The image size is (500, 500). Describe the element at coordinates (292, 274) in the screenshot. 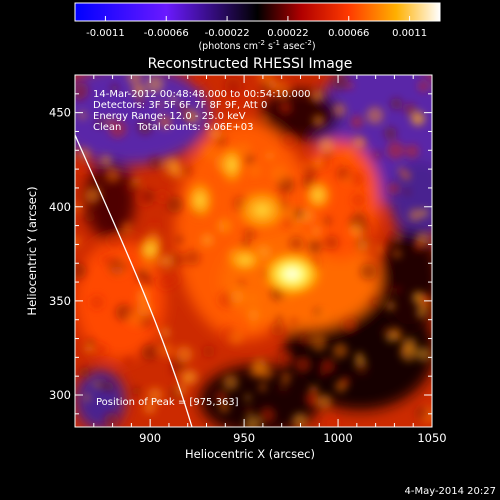

I see `peak-emission` at that location.